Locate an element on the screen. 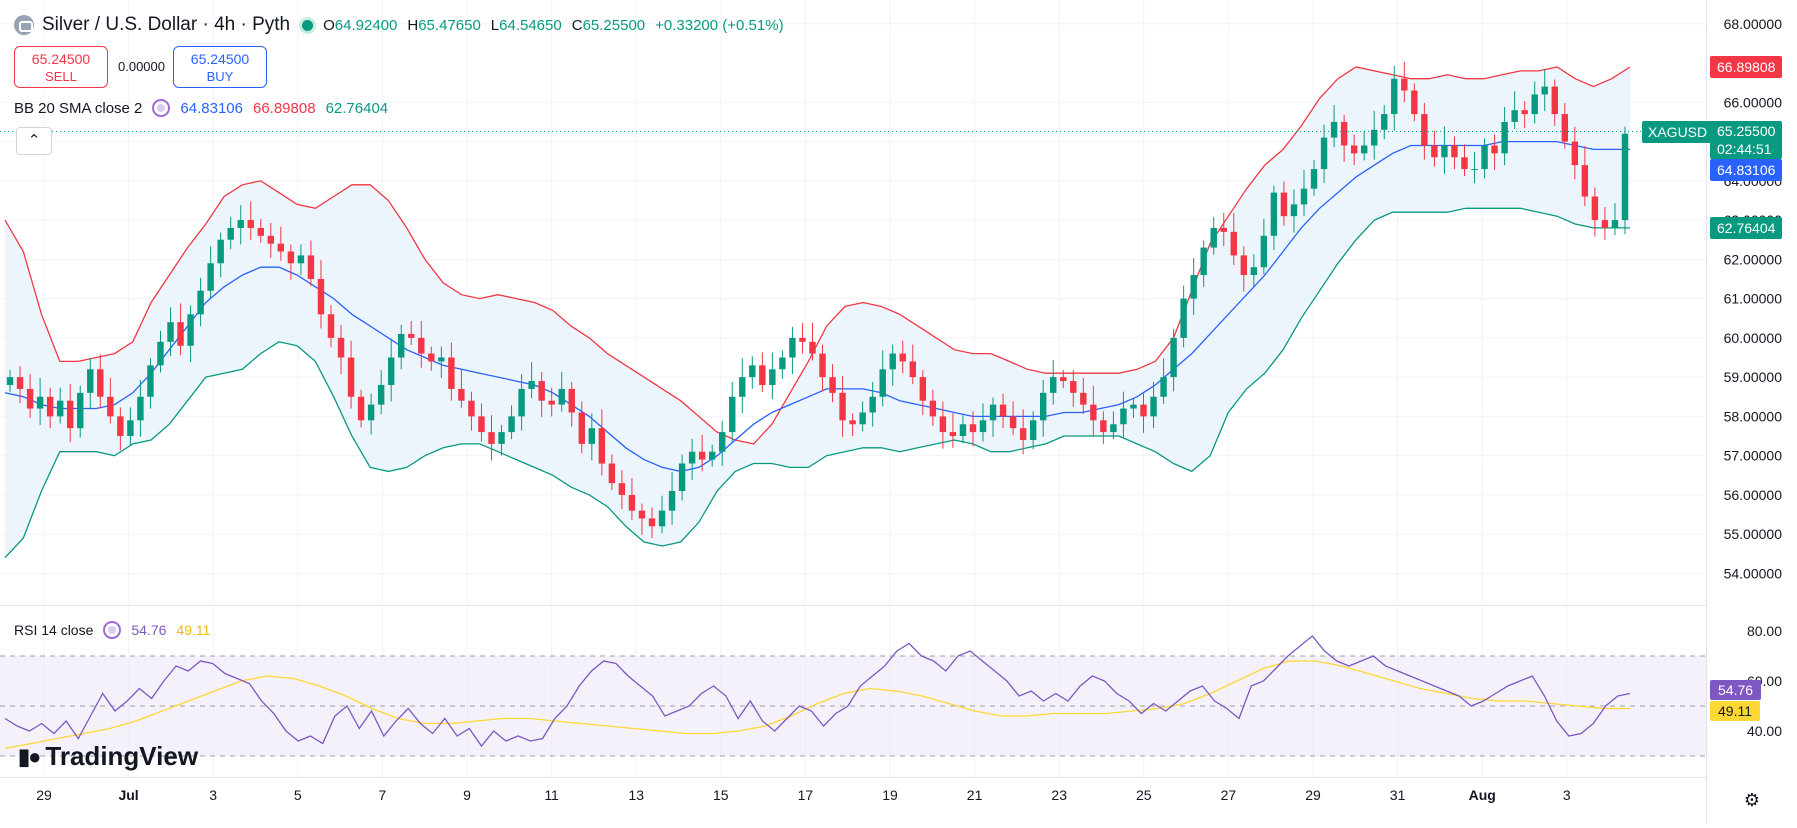  rsi-legend: RSI 14 close 54.76 49.11 is located at coordinates (117, 630).